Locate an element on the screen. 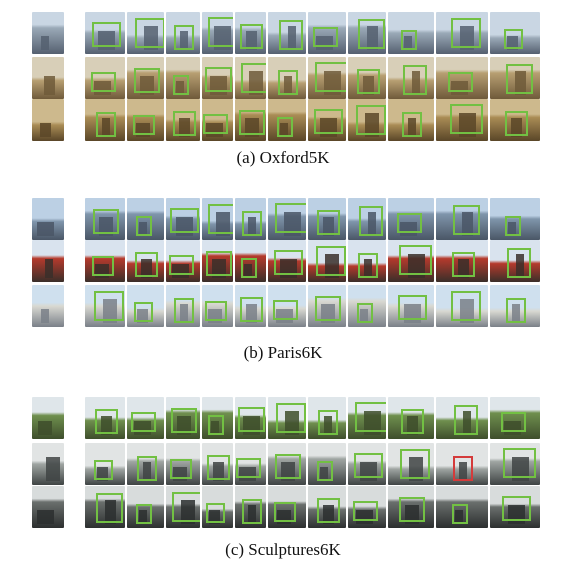  panel-caption-oxford5k: (a) Oxford5K is located at coordinates (283, 157).